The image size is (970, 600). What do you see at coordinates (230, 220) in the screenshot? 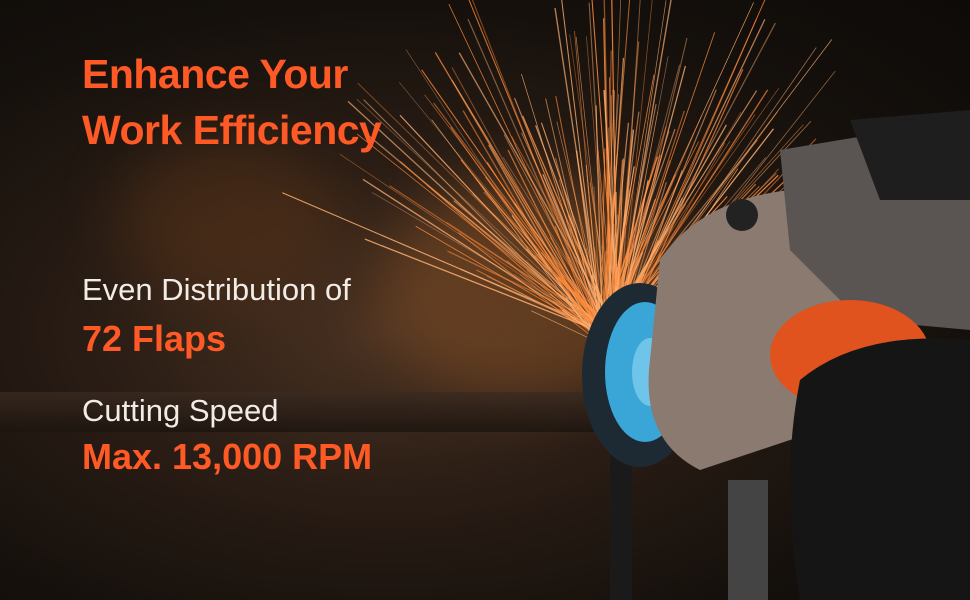
I see `background-glow` at bounding box center [230, 220].